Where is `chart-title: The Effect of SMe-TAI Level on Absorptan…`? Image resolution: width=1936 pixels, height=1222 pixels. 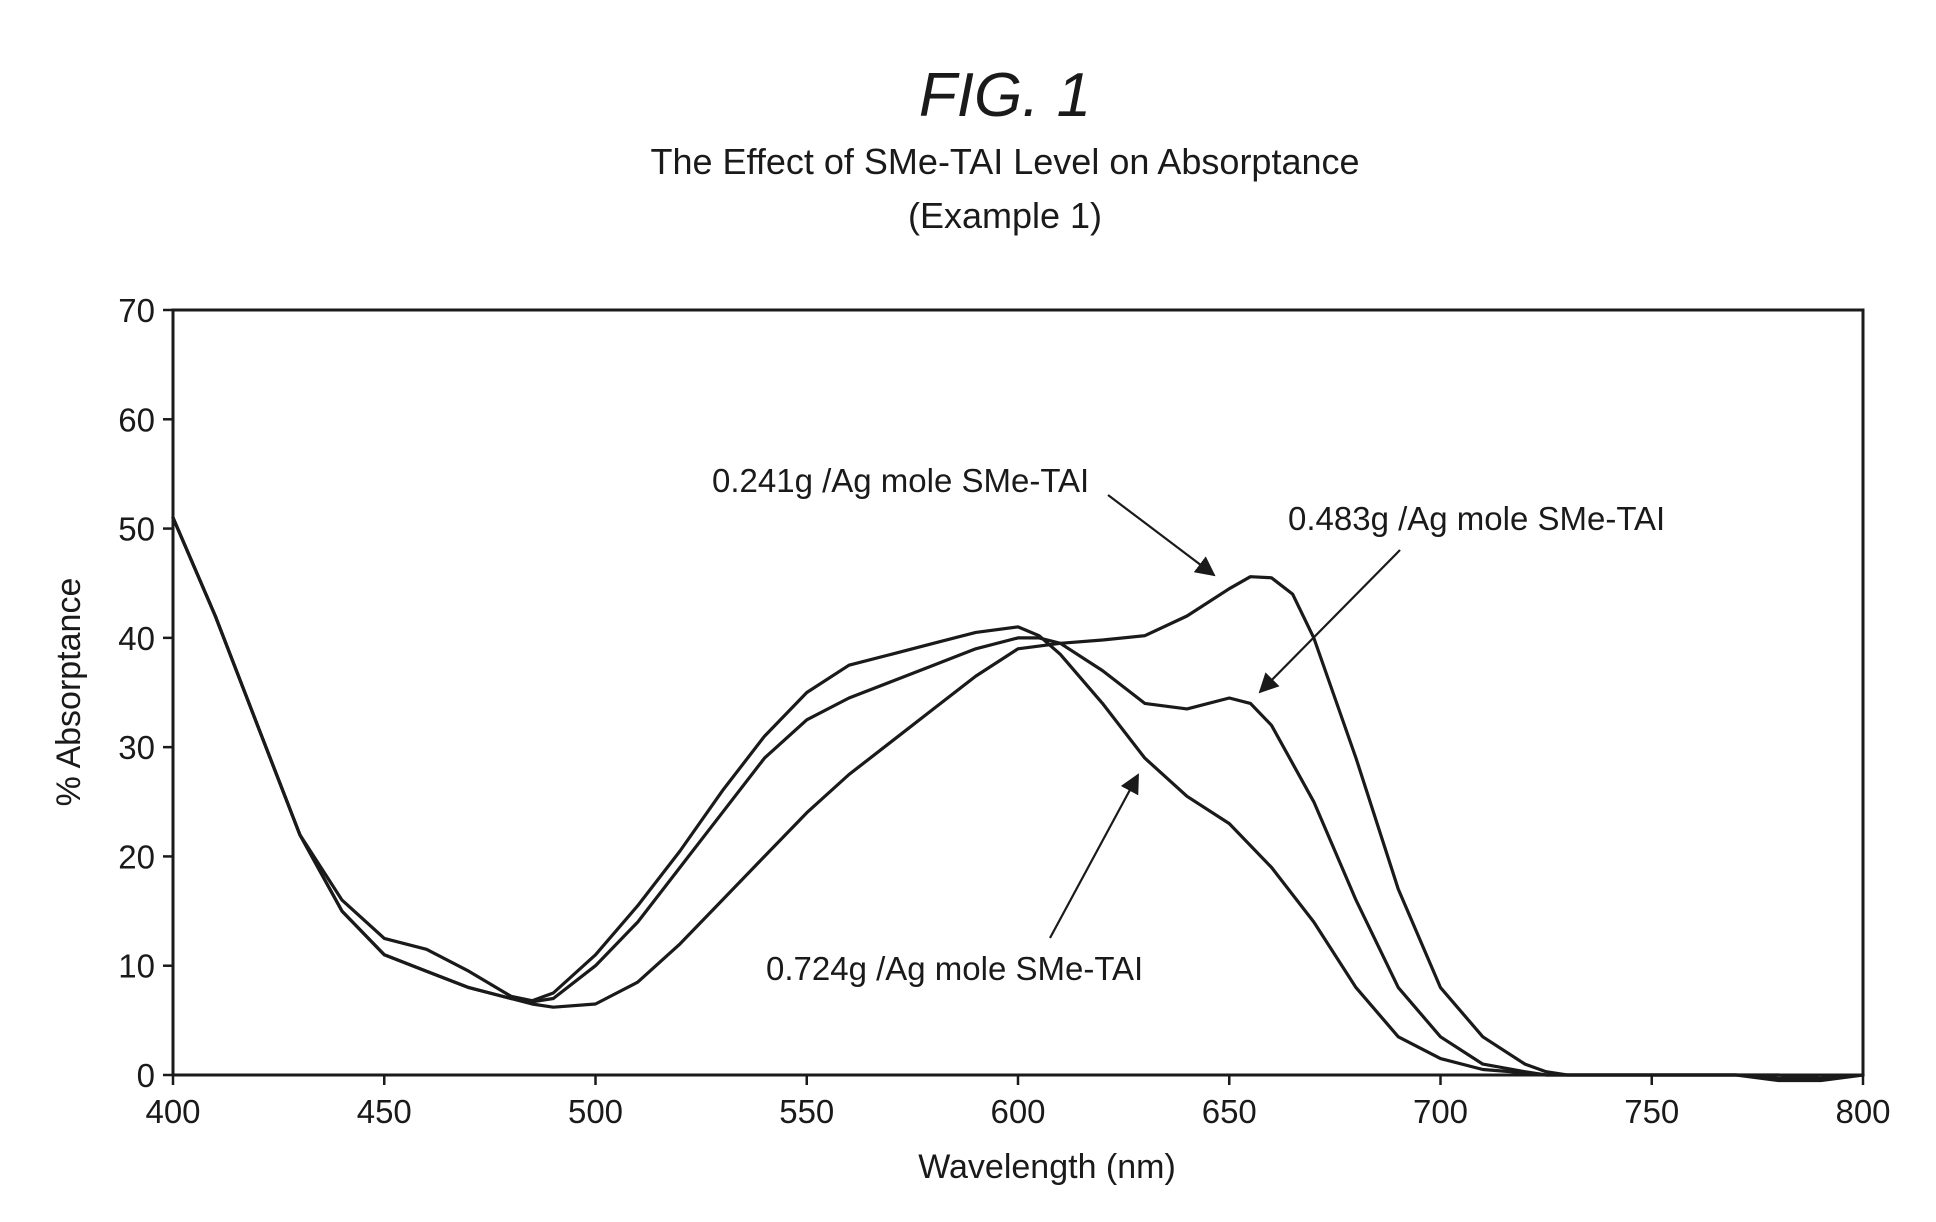 chart-title: The Effect of SMe-TAI Level on Absorptan… is located at coordinates (1004, 161).